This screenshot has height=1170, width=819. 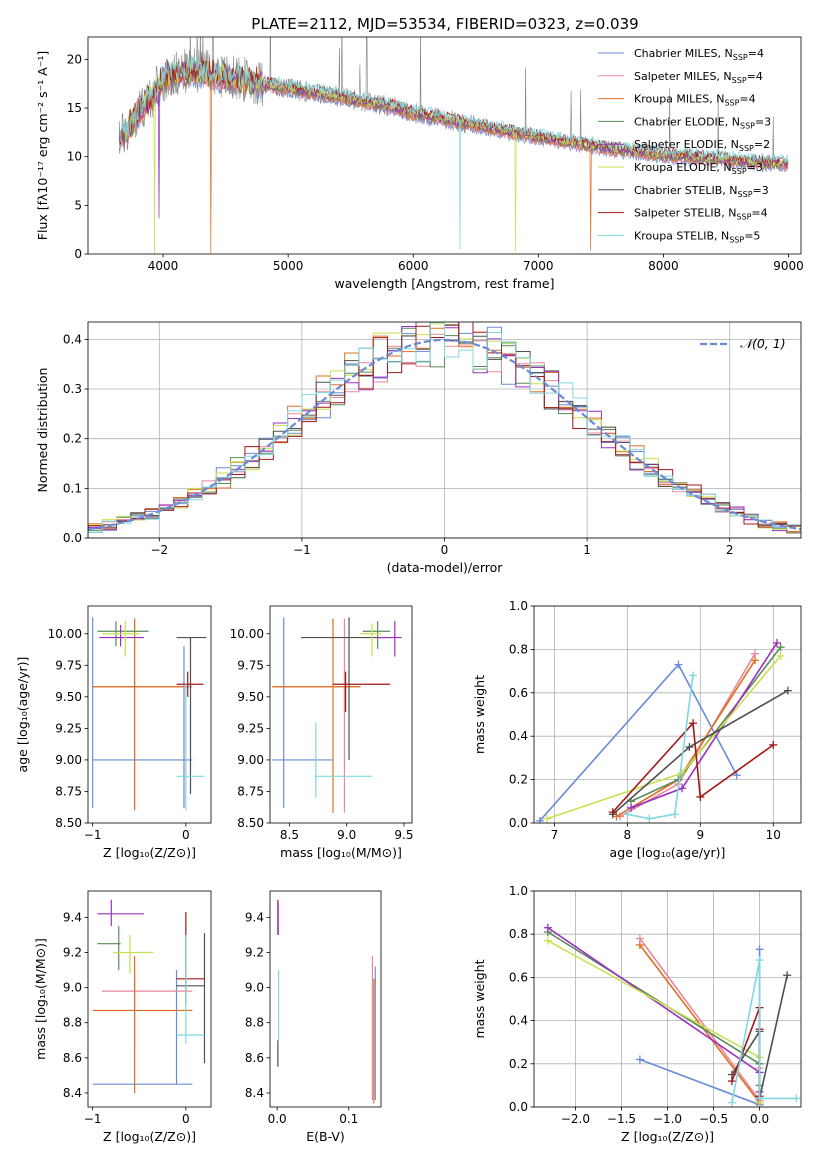 What do you see at coordinates (68, 728) in the screenshot?
I see `y-tick-label: 9.25` at bounding box center [68, 728].